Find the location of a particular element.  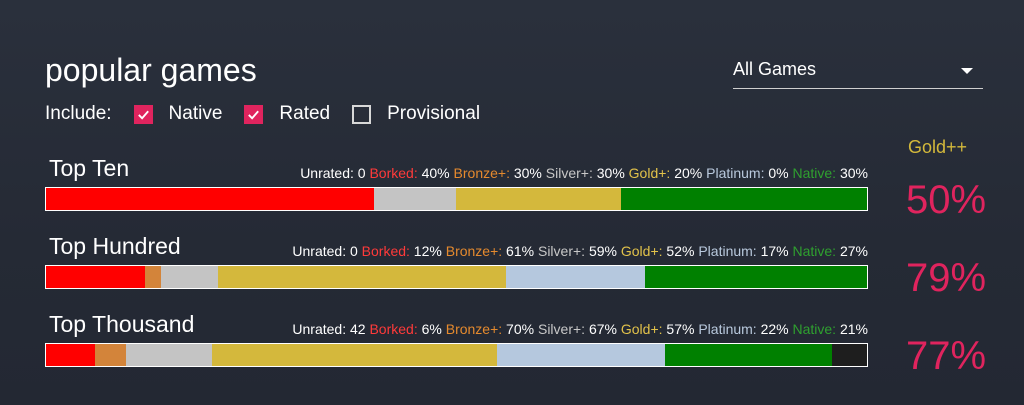

row-title: Top Ten is located at coordinates (89, 168).